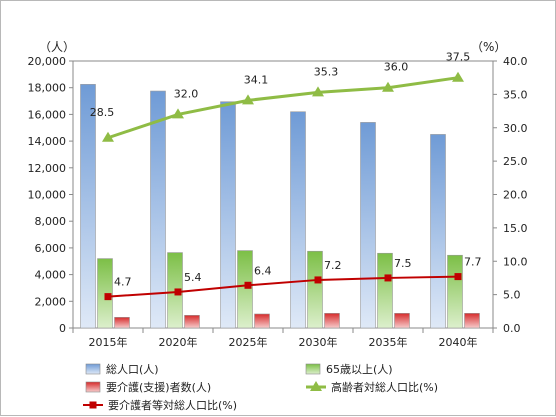 The image size is (556, 417). What do you see at coordinates (172, 405) in the screenshot?
I see `legend-care-ratio-label: 要介護者等対総人口比(%)` at bounding box center [172, 405].